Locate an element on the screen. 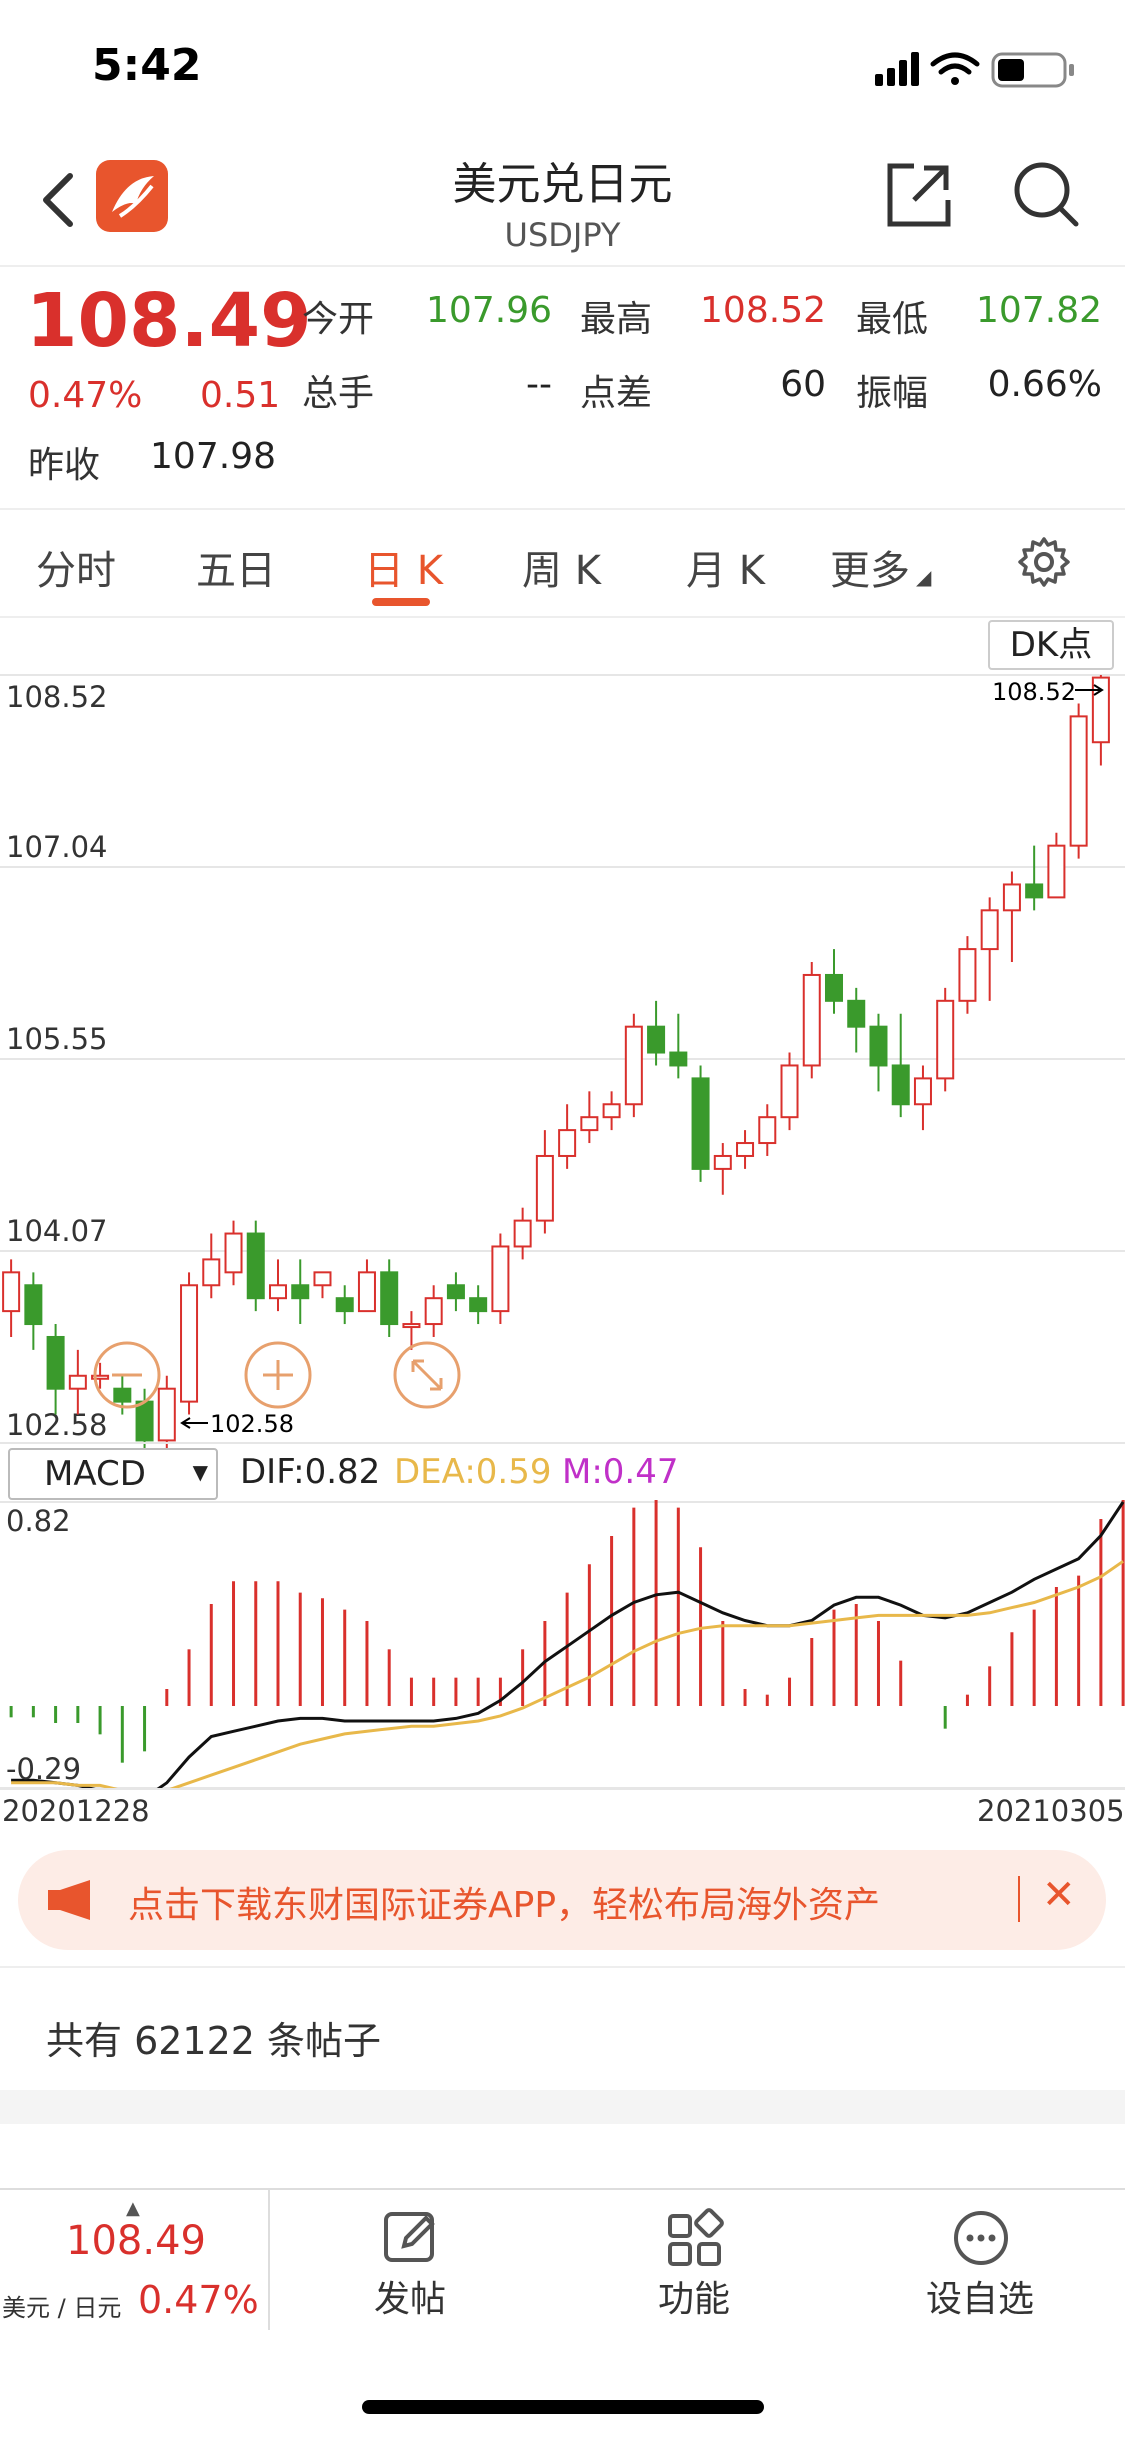  back-button is located at coordinates (58, 202).